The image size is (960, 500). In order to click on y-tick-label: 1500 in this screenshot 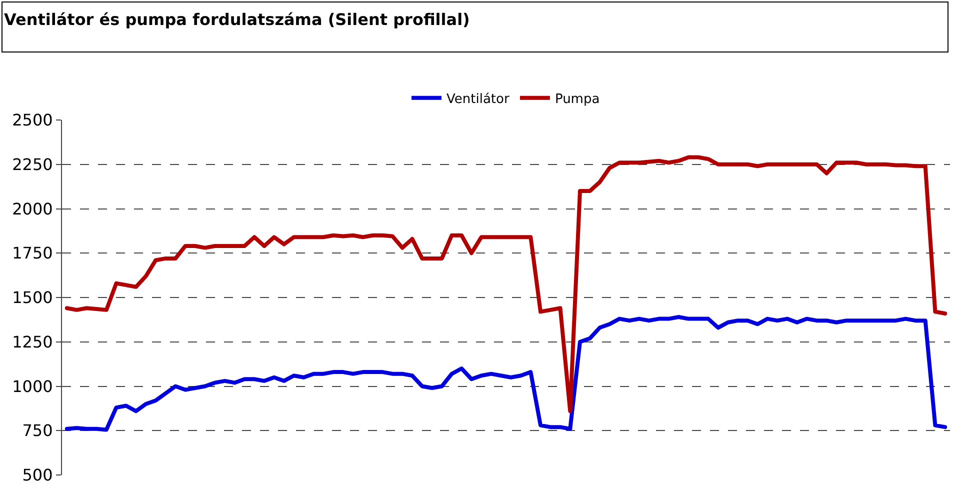, I will do `click(32, 298)`.